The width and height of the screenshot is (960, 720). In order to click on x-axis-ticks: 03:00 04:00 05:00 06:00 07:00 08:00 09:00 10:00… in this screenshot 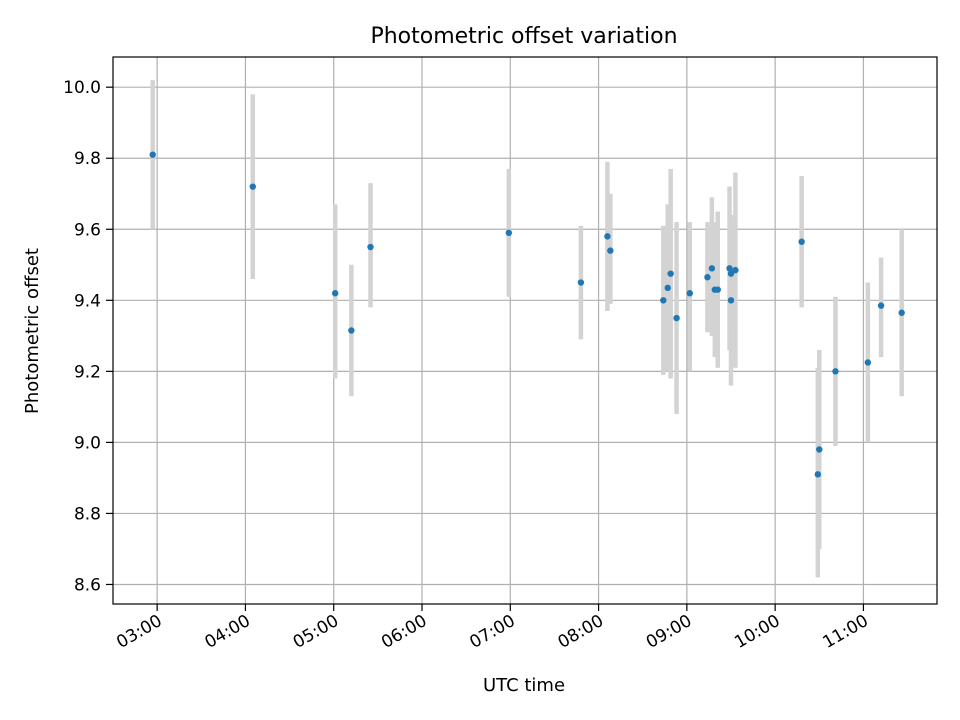, I will do `click(492, 628)`.